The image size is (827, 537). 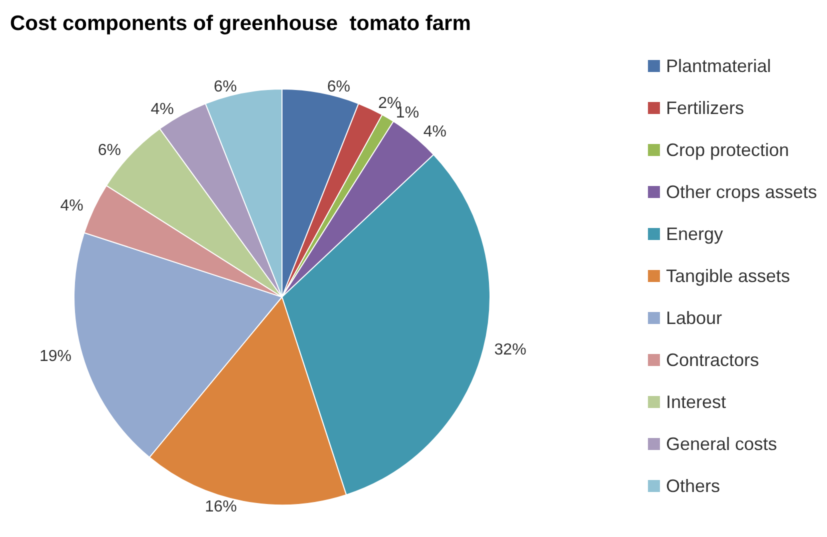 I want to click on legend-label: Energy, so click(x=694, y=234).